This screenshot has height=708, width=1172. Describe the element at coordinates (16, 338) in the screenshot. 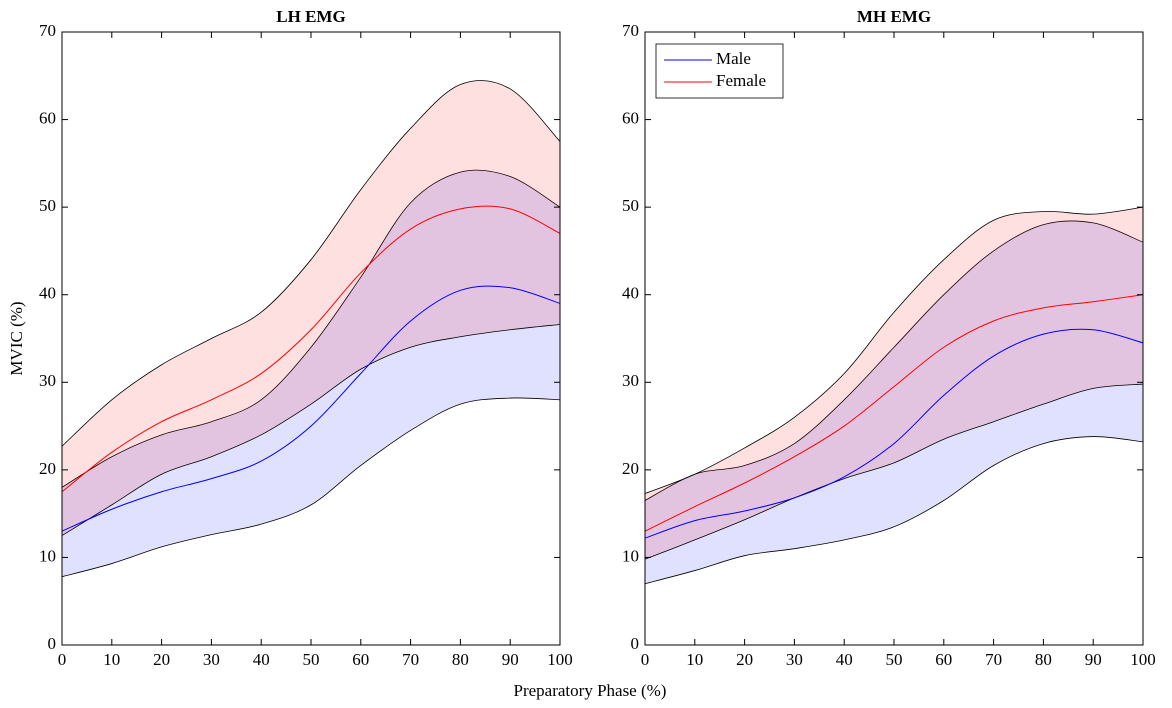

I see `y-axis-label: MVIC (%)` at that location.